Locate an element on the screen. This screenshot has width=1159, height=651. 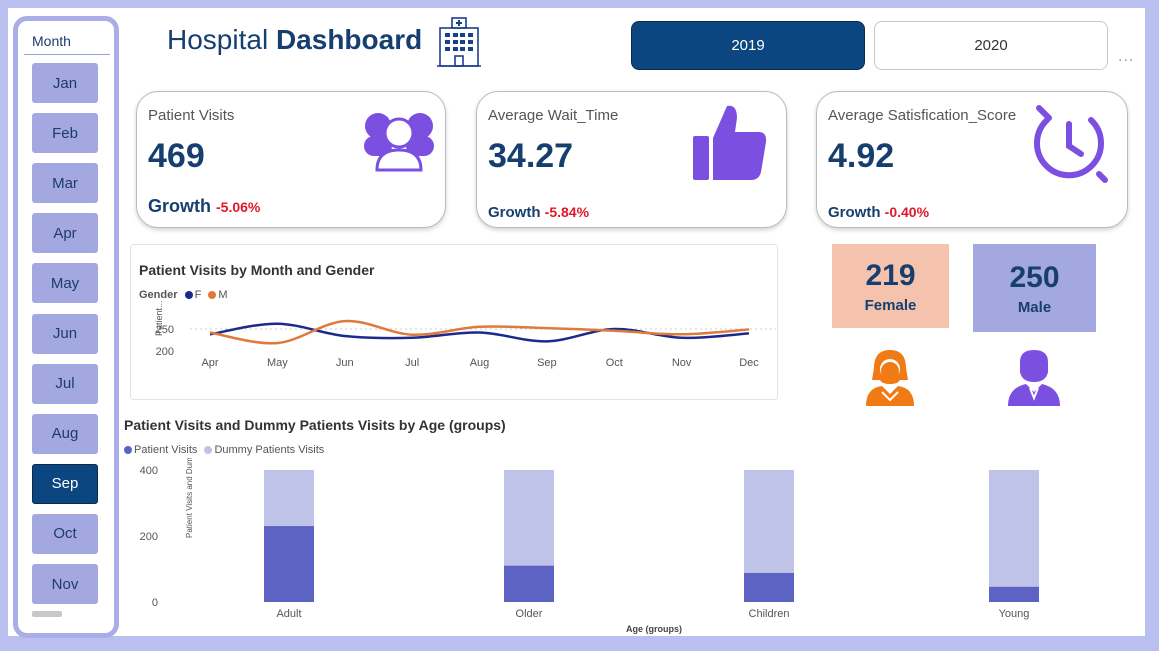
month-button-jun: Jun is located at coordinates (65, 333).